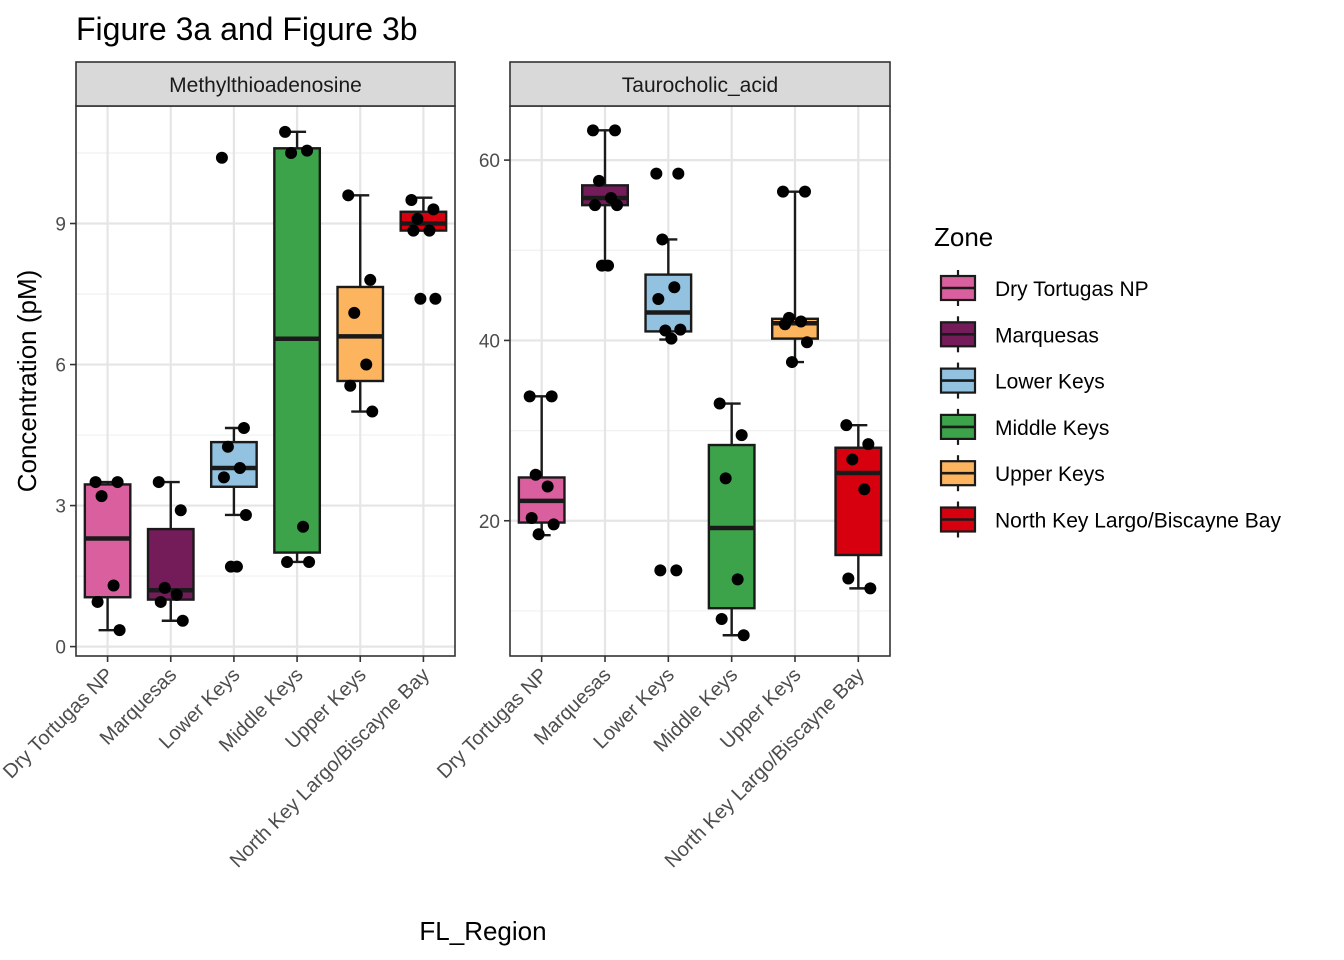  I want to click on legend-item-north-key-largo-biscayne-bay: North Key Largo/Biscayne Bay, so click(1110, 519).